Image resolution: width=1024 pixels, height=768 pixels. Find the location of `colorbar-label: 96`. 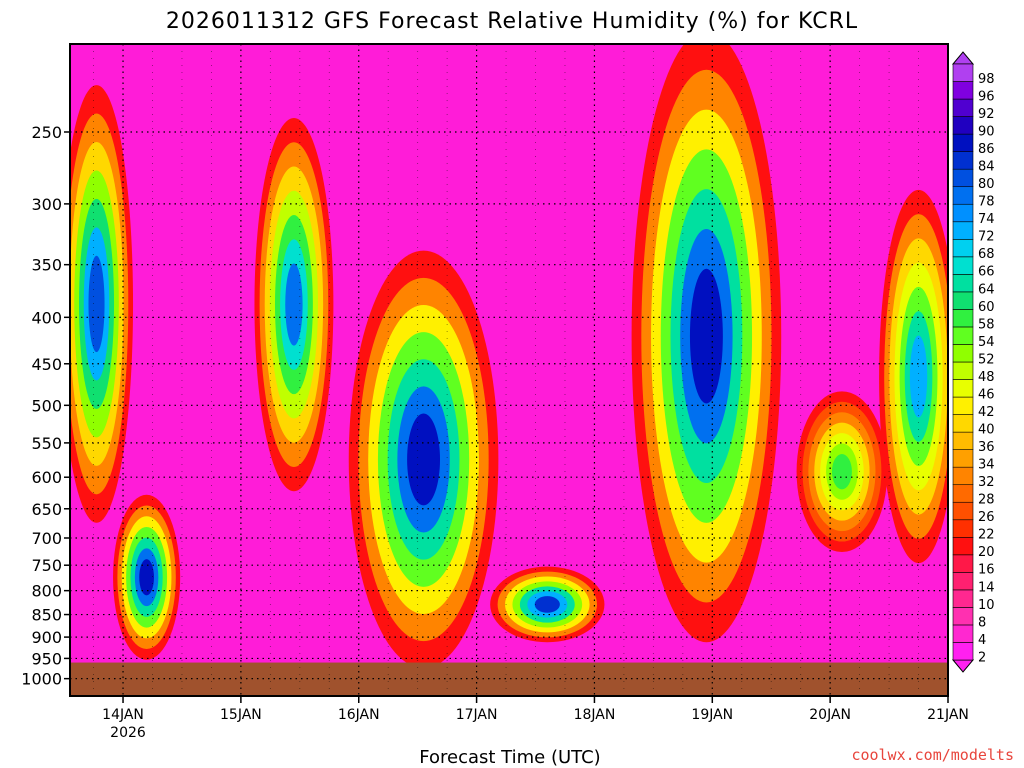

colorbar-label: 96 is located at coordinates (986, 96).